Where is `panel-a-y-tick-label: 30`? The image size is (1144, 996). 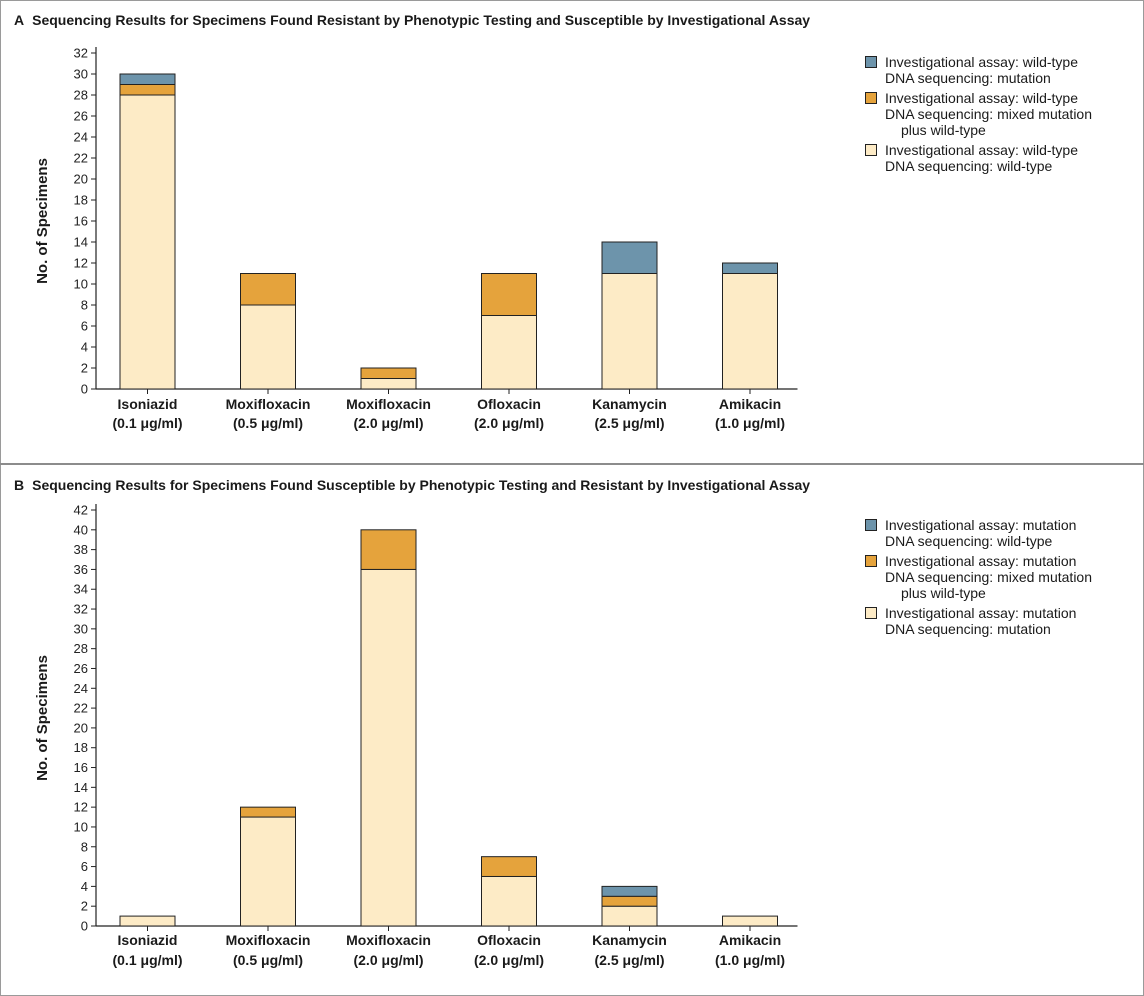
panel-a-y-tick-label: 30 is located at coordinates (81, 74).